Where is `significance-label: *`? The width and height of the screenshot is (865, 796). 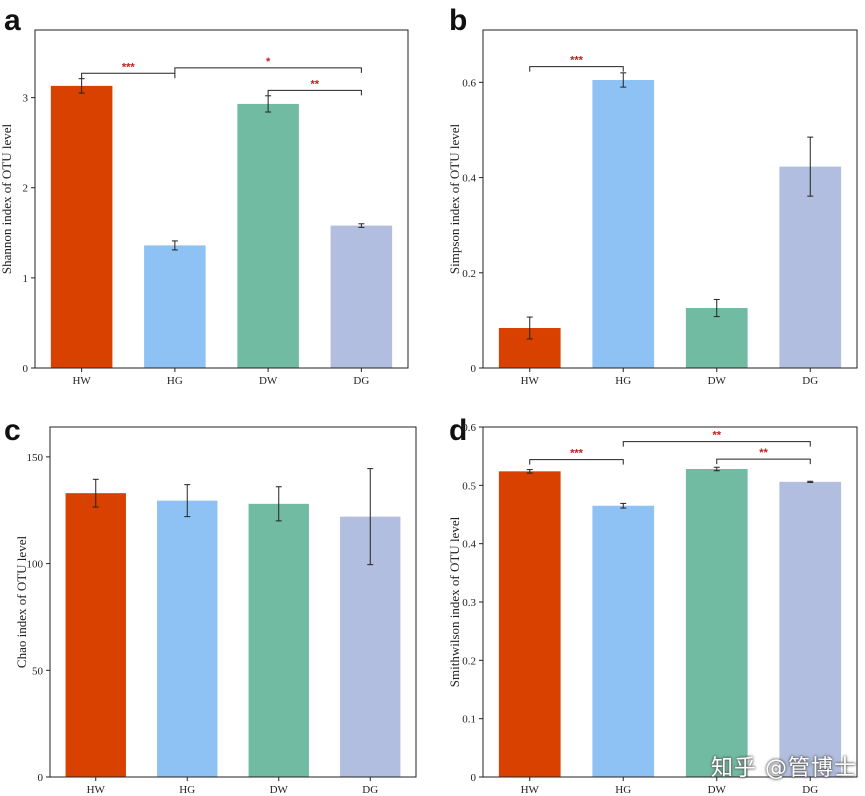 significance-label: * is located at coordinates (268, 62).